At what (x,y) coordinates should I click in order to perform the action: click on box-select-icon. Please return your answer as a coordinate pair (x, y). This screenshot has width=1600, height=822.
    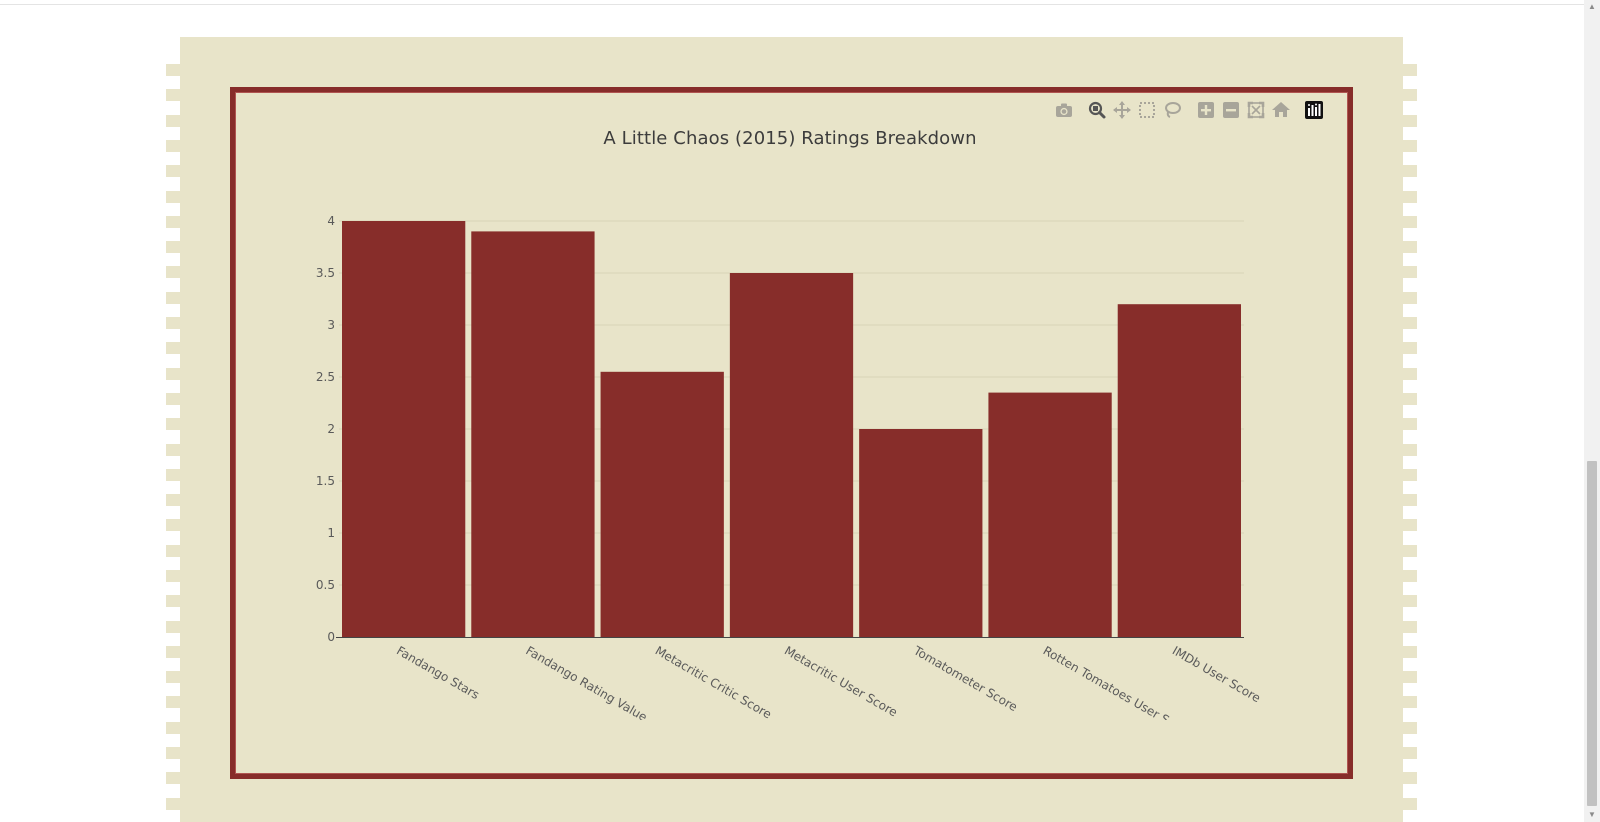
    Looking at the image, I should click on (1147, 110).